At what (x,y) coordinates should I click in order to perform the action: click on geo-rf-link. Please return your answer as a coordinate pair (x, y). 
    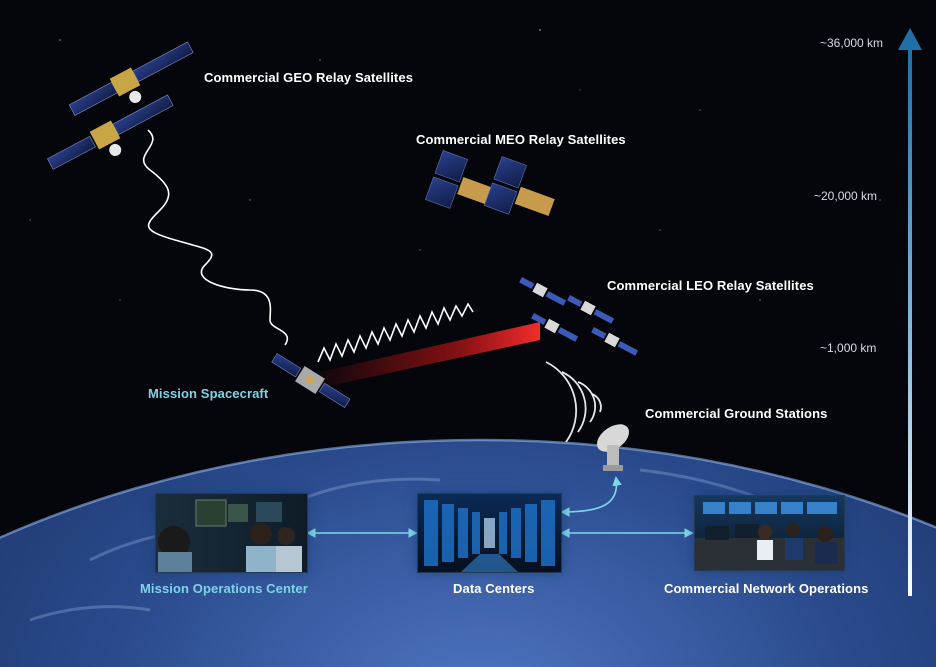
    Looking at the image, I should click on (215, 237).